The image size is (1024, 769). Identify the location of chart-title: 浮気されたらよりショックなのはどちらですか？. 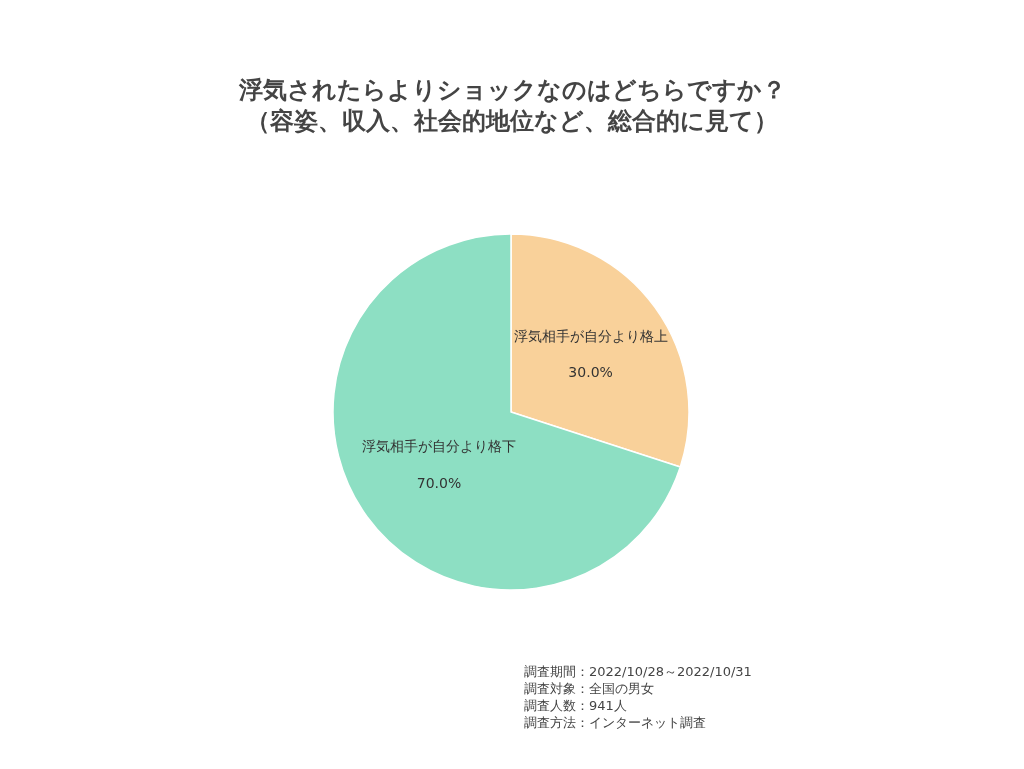
(511, 90).